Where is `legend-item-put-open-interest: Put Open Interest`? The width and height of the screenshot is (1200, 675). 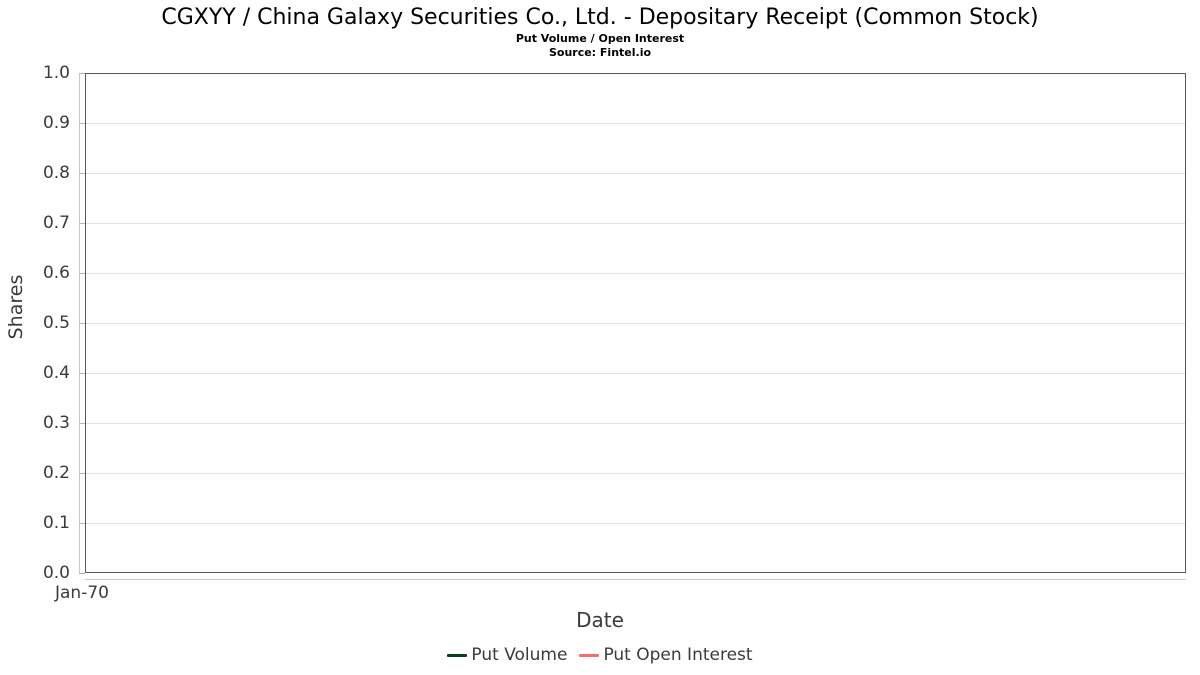
legend-item-put-open-interest: Put Open Interest is located at coordinates (666, 655).